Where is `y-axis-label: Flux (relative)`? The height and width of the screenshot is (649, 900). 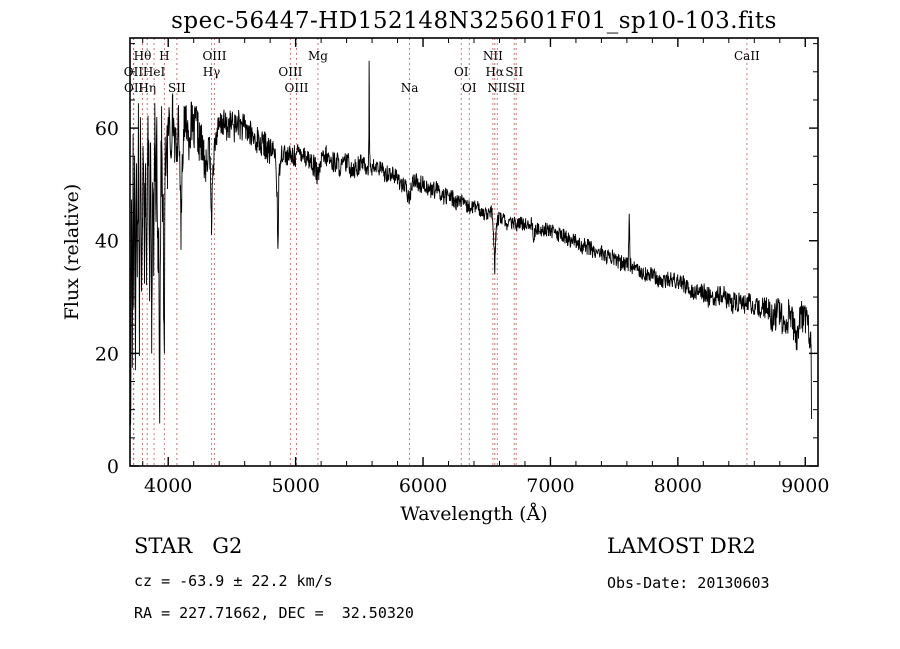 y-axis-label: Flux (relative) is located at coordinates (72, 252).